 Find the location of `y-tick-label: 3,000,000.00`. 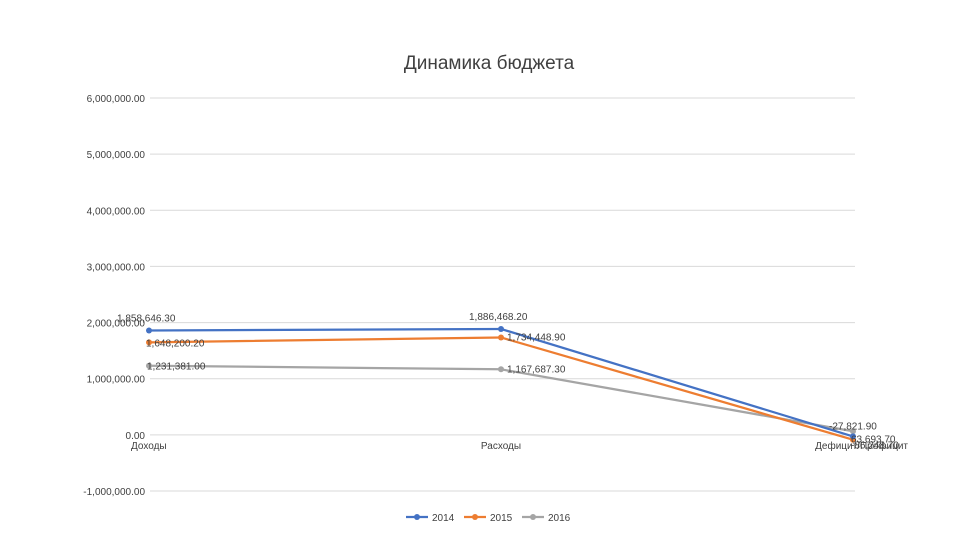

y-tick-label: 3,000,000.00 is located at coordinates (116, 267).